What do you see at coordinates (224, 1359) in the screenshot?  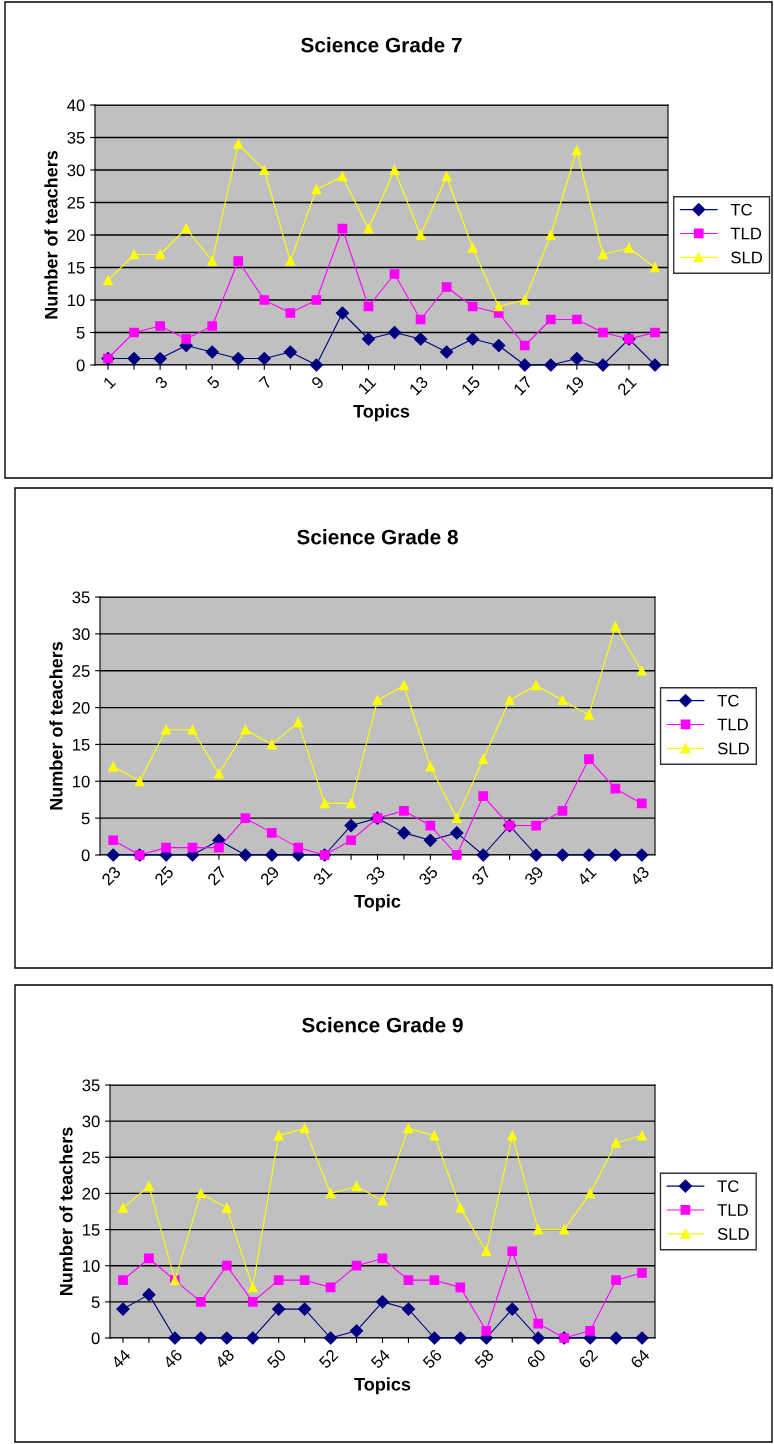 I see `x-tick-label: 48` at bounding box center [224, 1359].